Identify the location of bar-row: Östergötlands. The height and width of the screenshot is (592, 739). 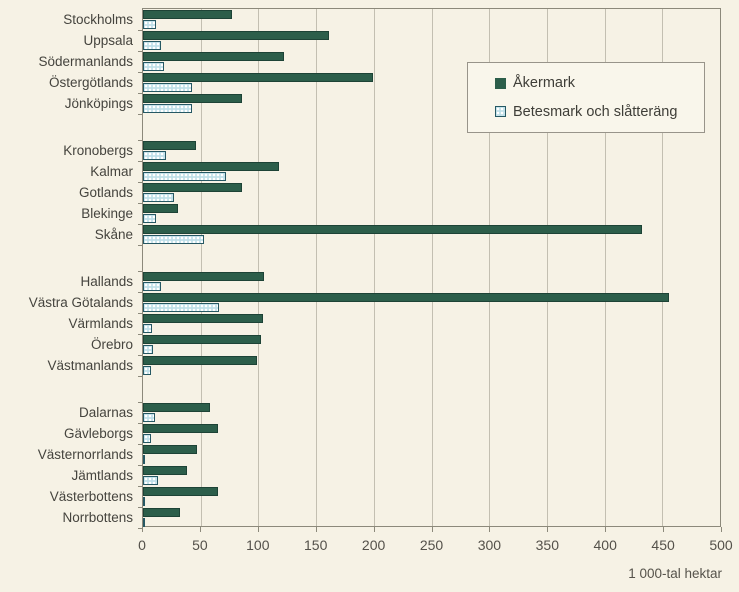
(360, 83).